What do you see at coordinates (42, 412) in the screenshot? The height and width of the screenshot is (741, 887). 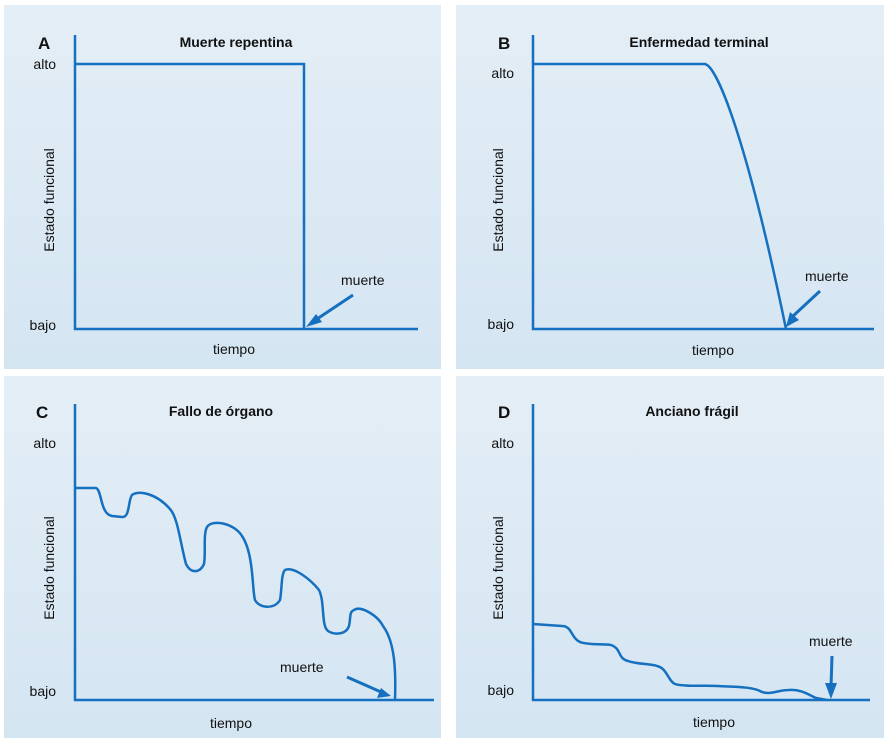 I see `panel-letter: C` at bounding box center [42, 412].